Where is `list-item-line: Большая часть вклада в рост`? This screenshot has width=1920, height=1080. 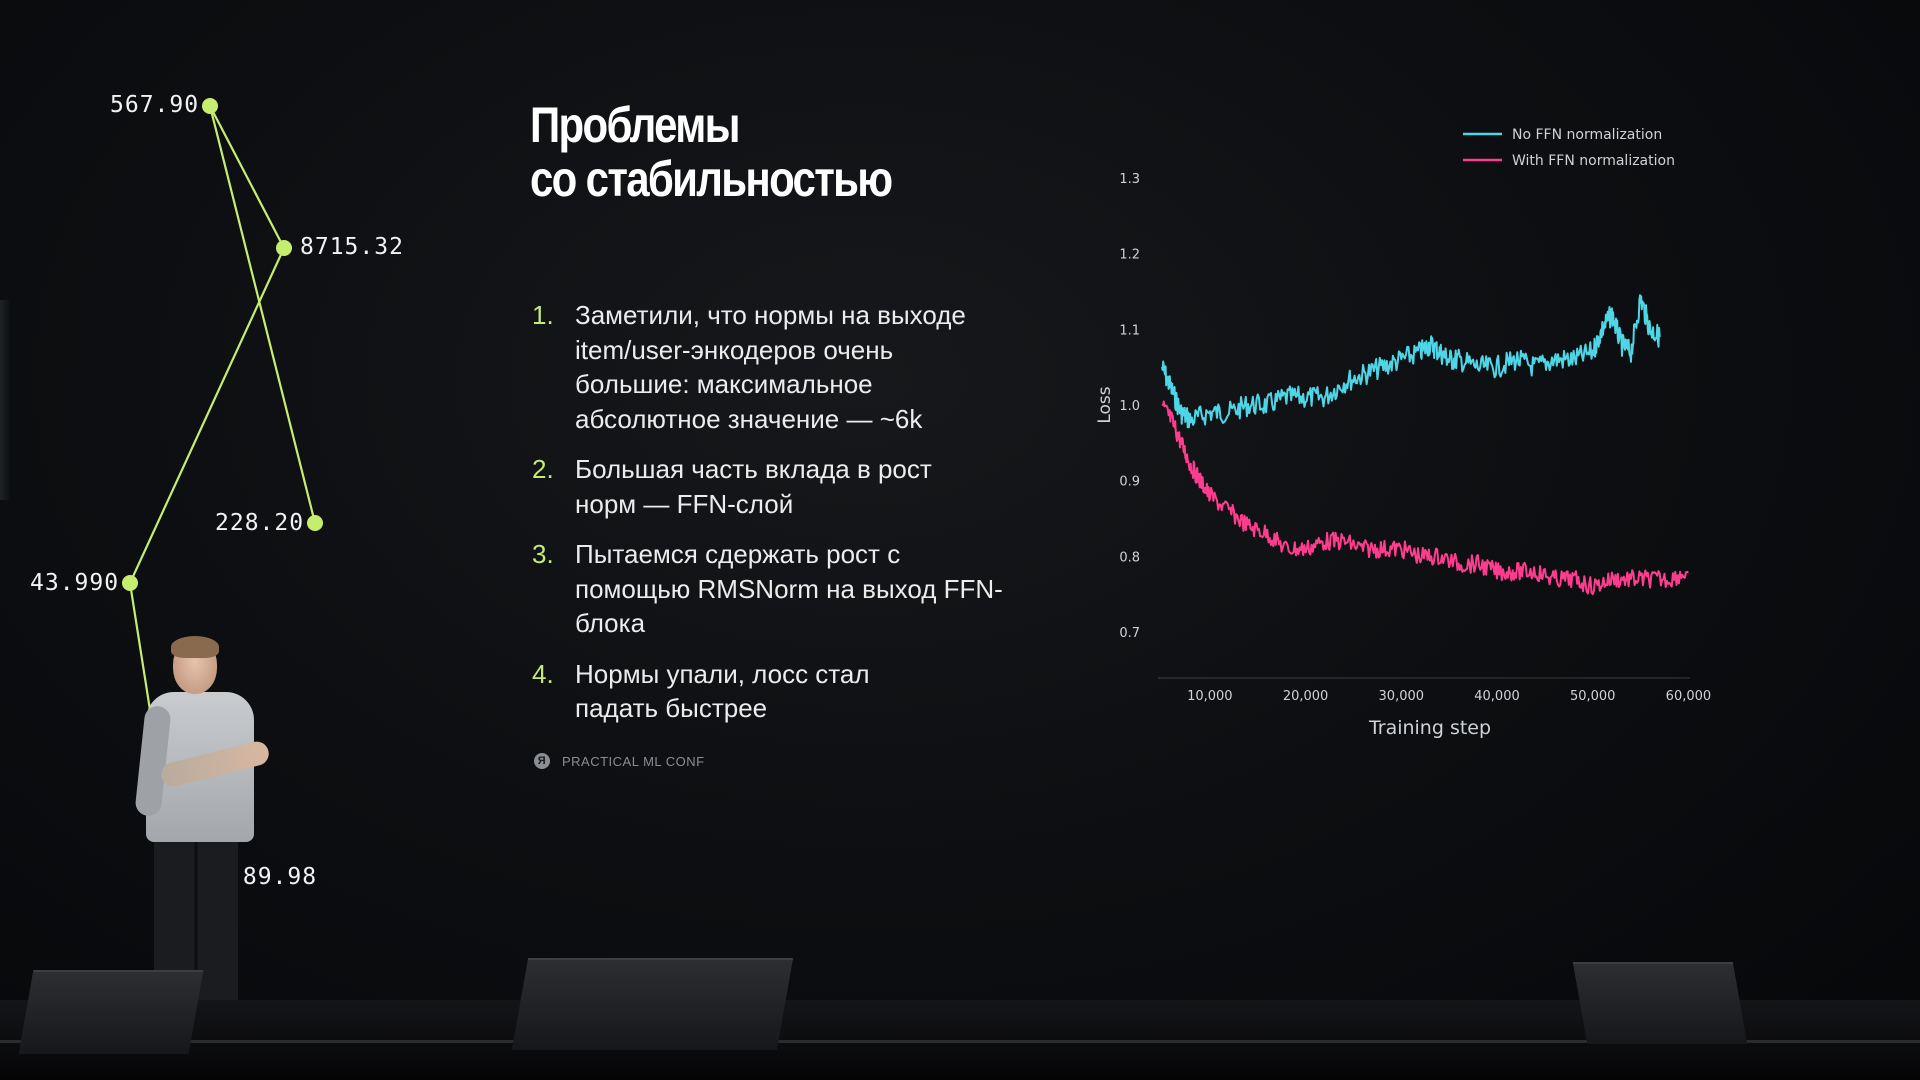 list-item-line: Большая часть вклада в рост is located at coordinates (753, 469).